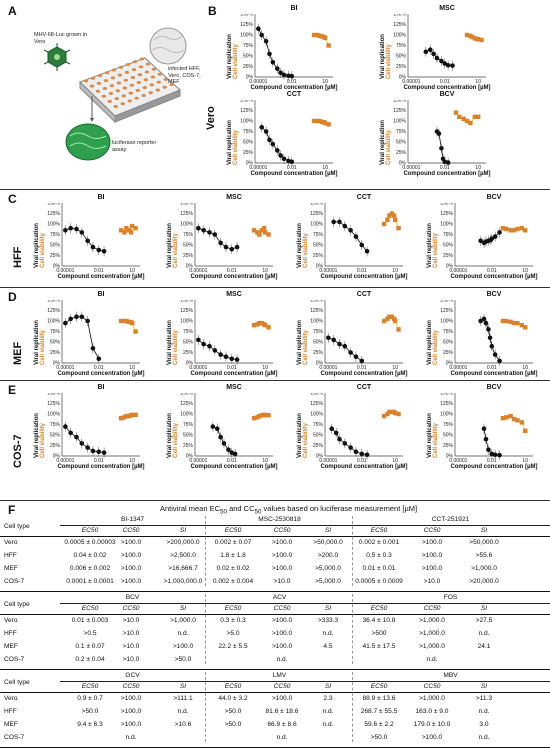  I want to click on table-cell: 0.9 ± 0.7, so click(90, 698).